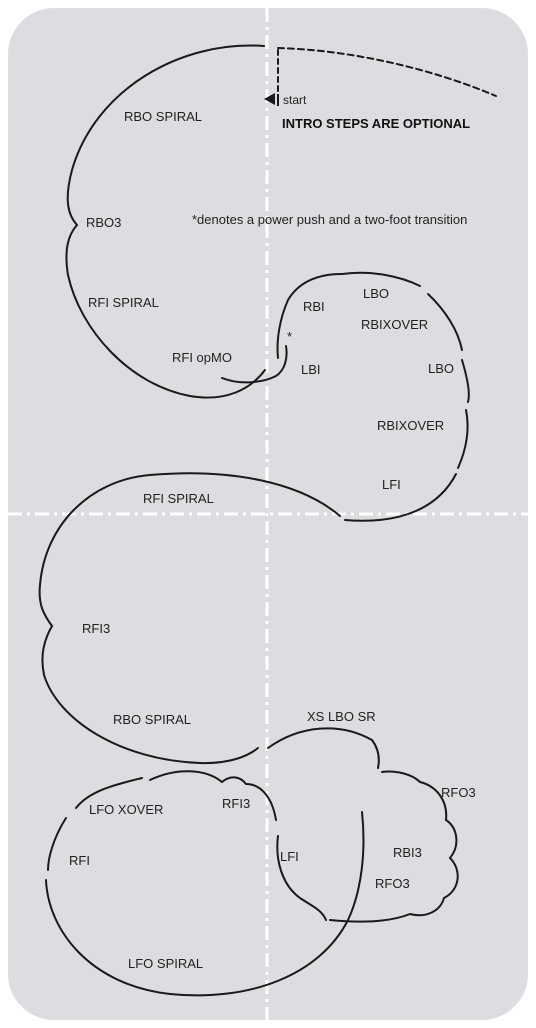 The width and height of the screenshot is (536, 1028). Describe the element at coordinates (123, 302) in the screenshot. I see `label-rfi-spiral-top: RFI SPIRAL` at that location.